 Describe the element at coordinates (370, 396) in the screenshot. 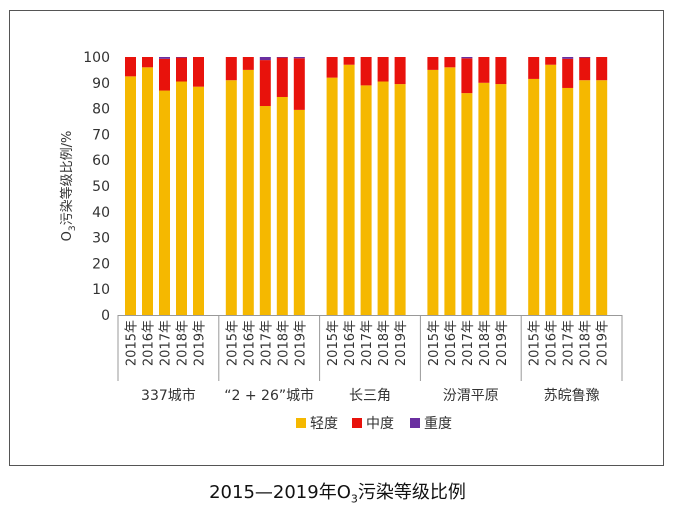

I see `group-label: 长三角` at that location.